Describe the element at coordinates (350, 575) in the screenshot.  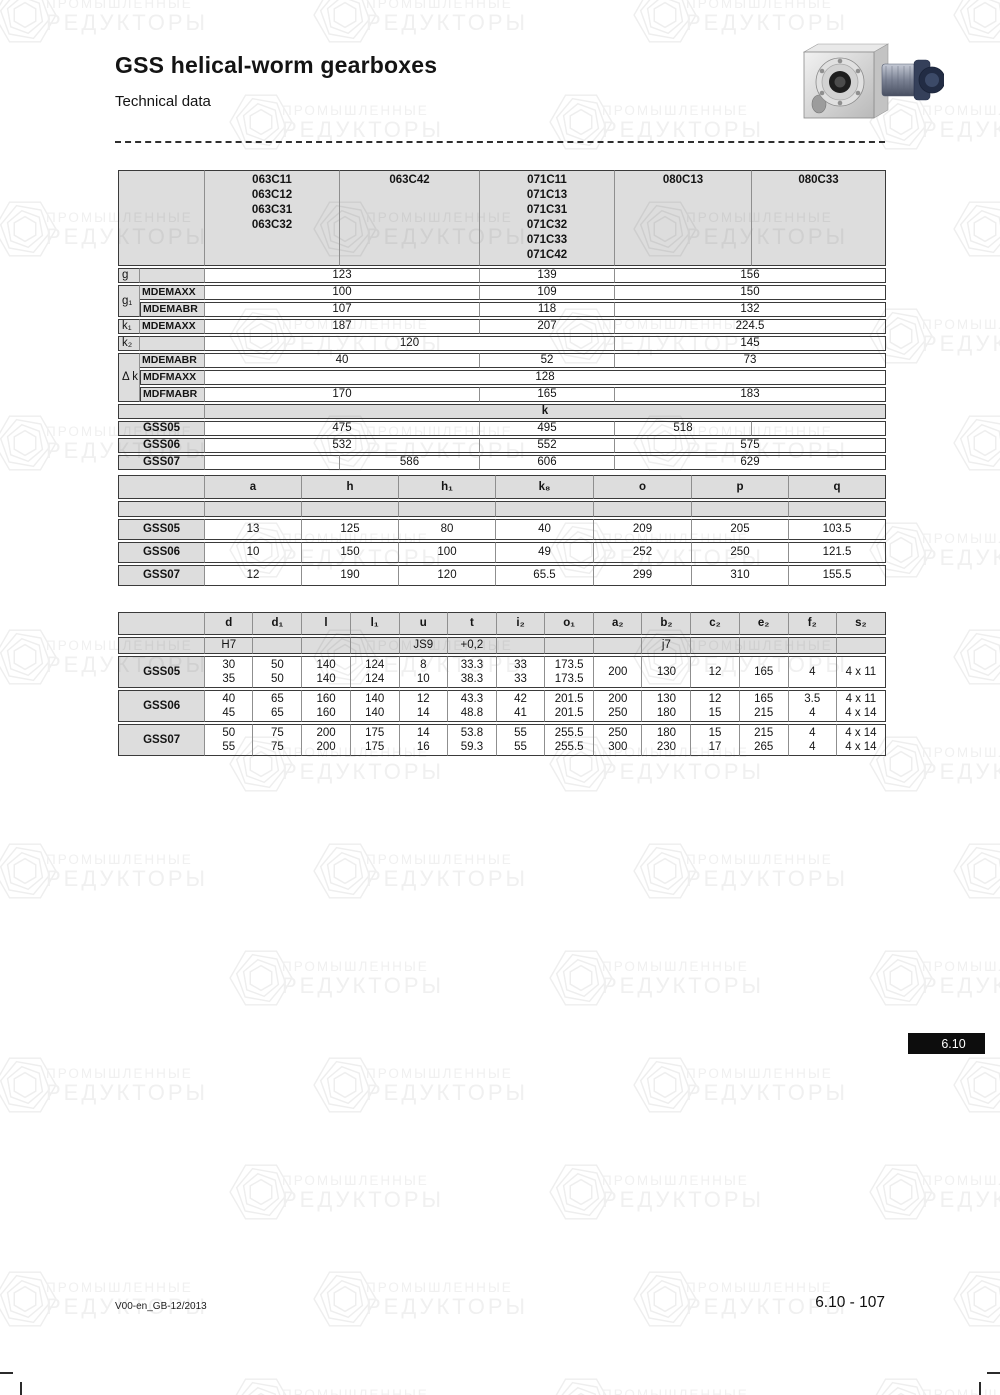
I see `value-cell: 190` at that location.